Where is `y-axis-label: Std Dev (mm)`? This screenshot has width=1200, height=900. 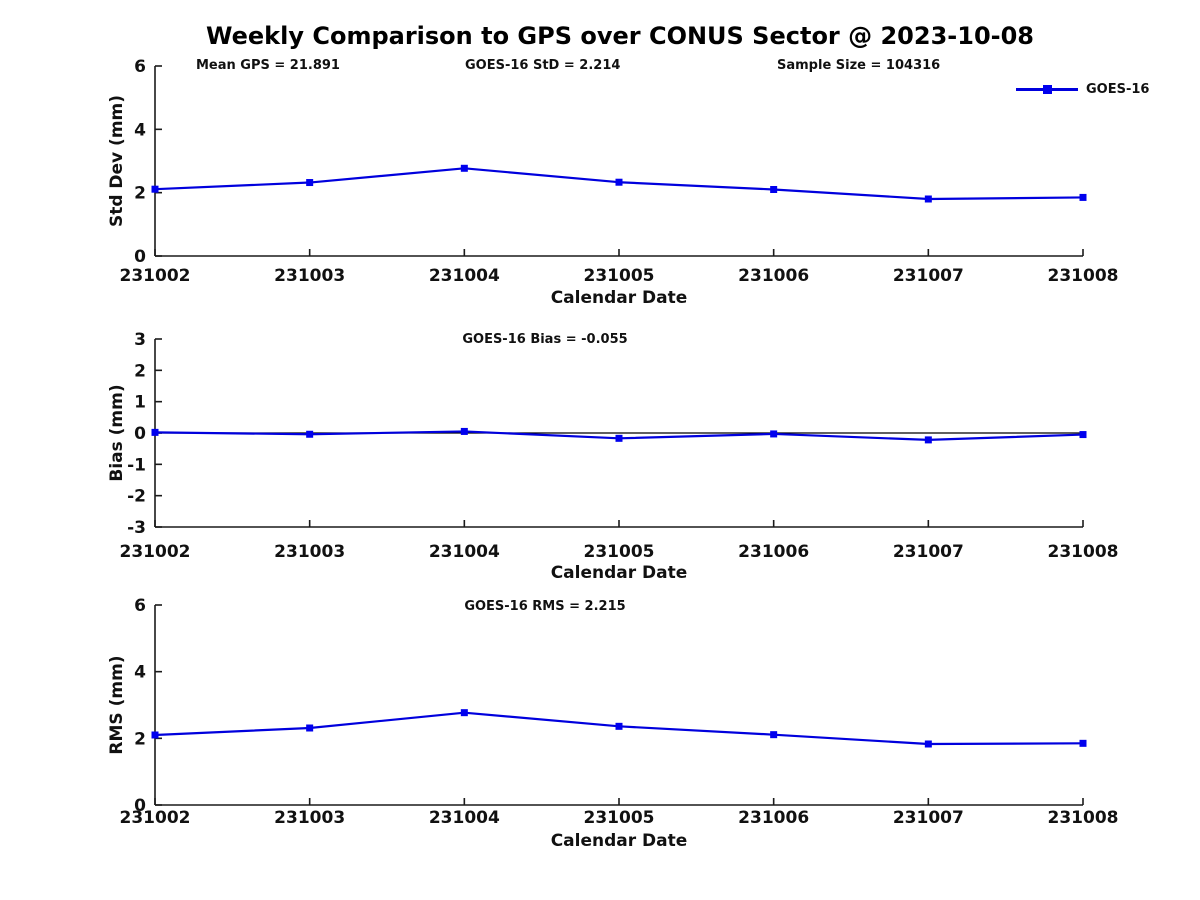 y-axis-label: Std Dev (mm) is located at coordinates (117, 161).